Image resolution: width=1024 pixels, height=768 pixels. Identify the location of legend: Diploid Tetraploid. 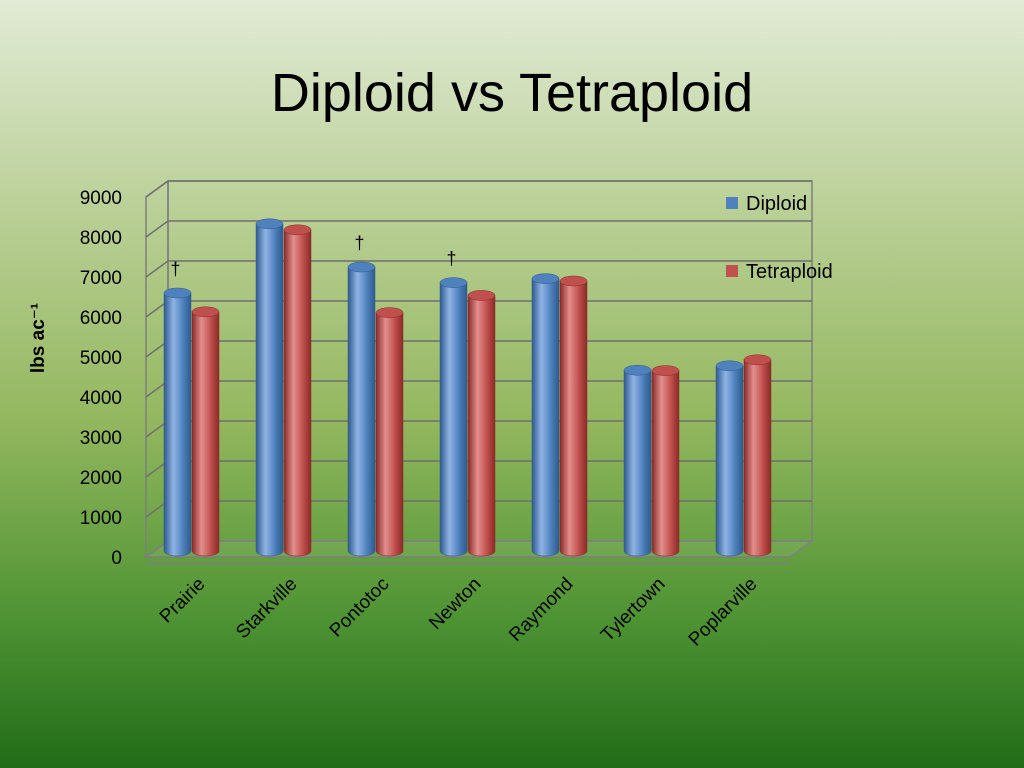
(779, 238).